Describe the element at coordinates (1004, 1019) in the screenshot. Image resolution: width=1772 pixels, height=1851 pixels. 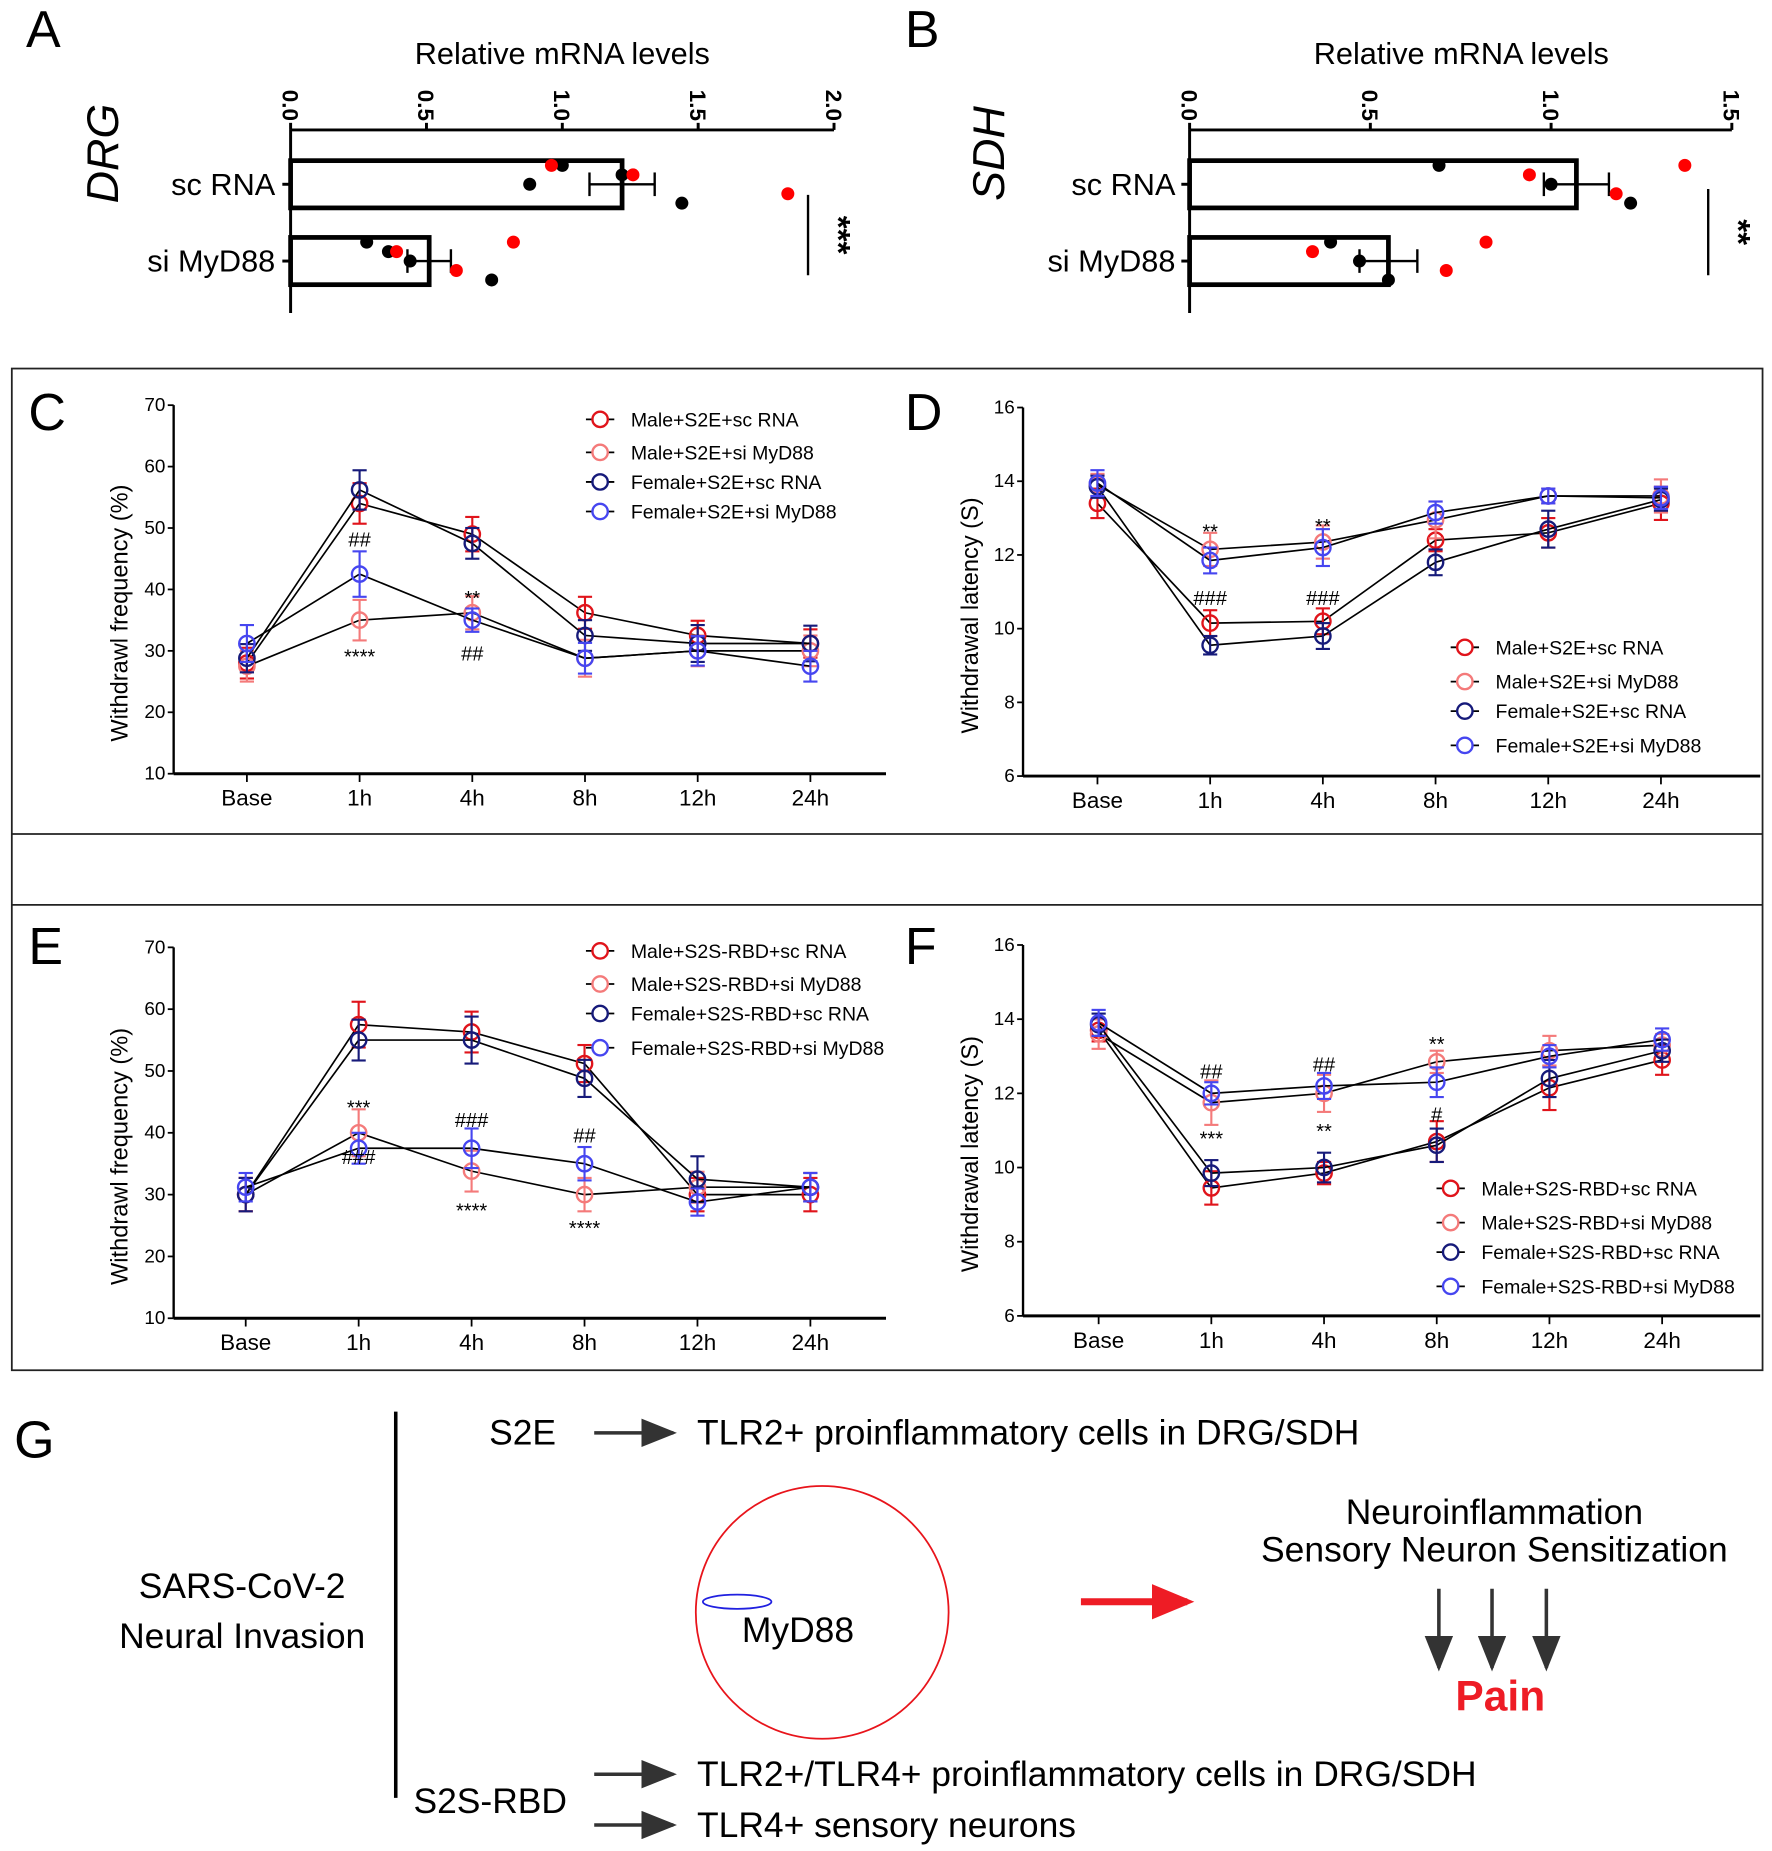
I see `y-tick-label: 14` at that location.